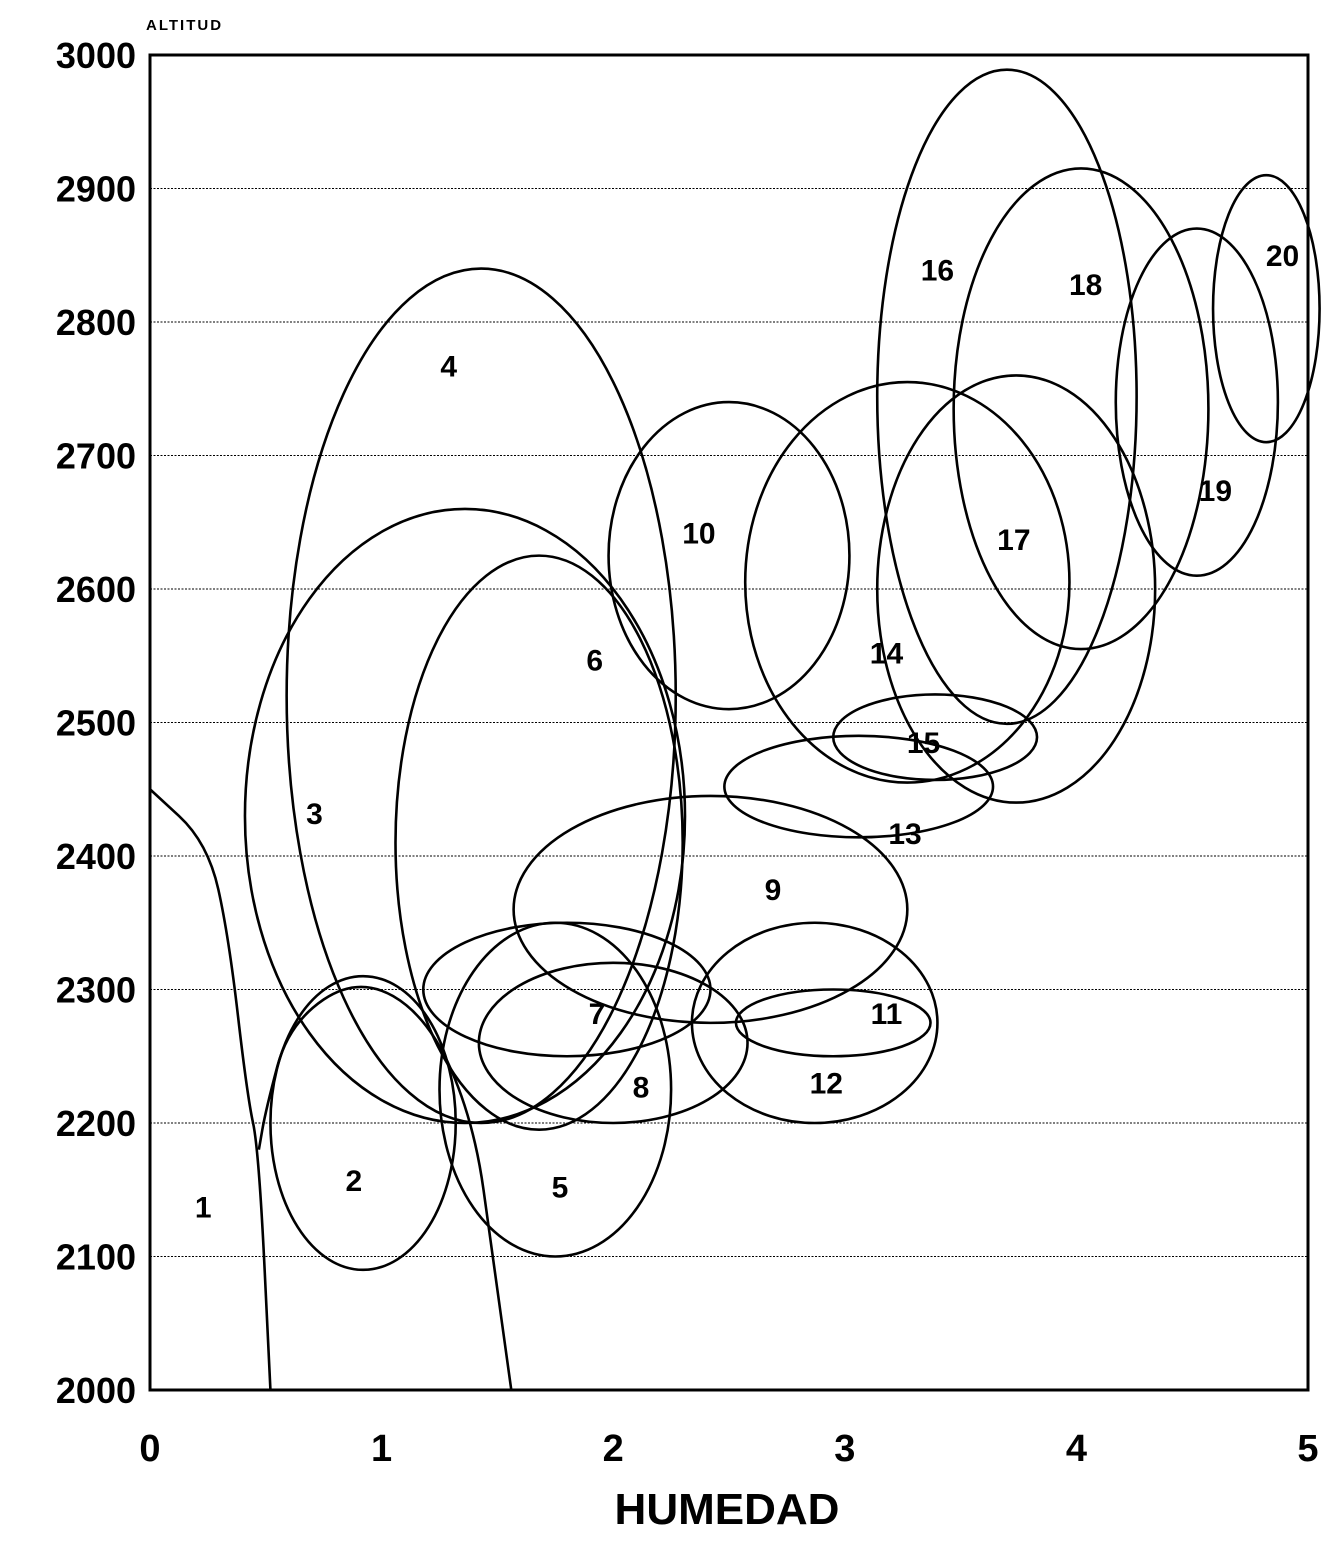 Image resolution: width=1326 pixels, height=1546 pixels. I want to click on zone-label-11: 11, so click(887, 1014).